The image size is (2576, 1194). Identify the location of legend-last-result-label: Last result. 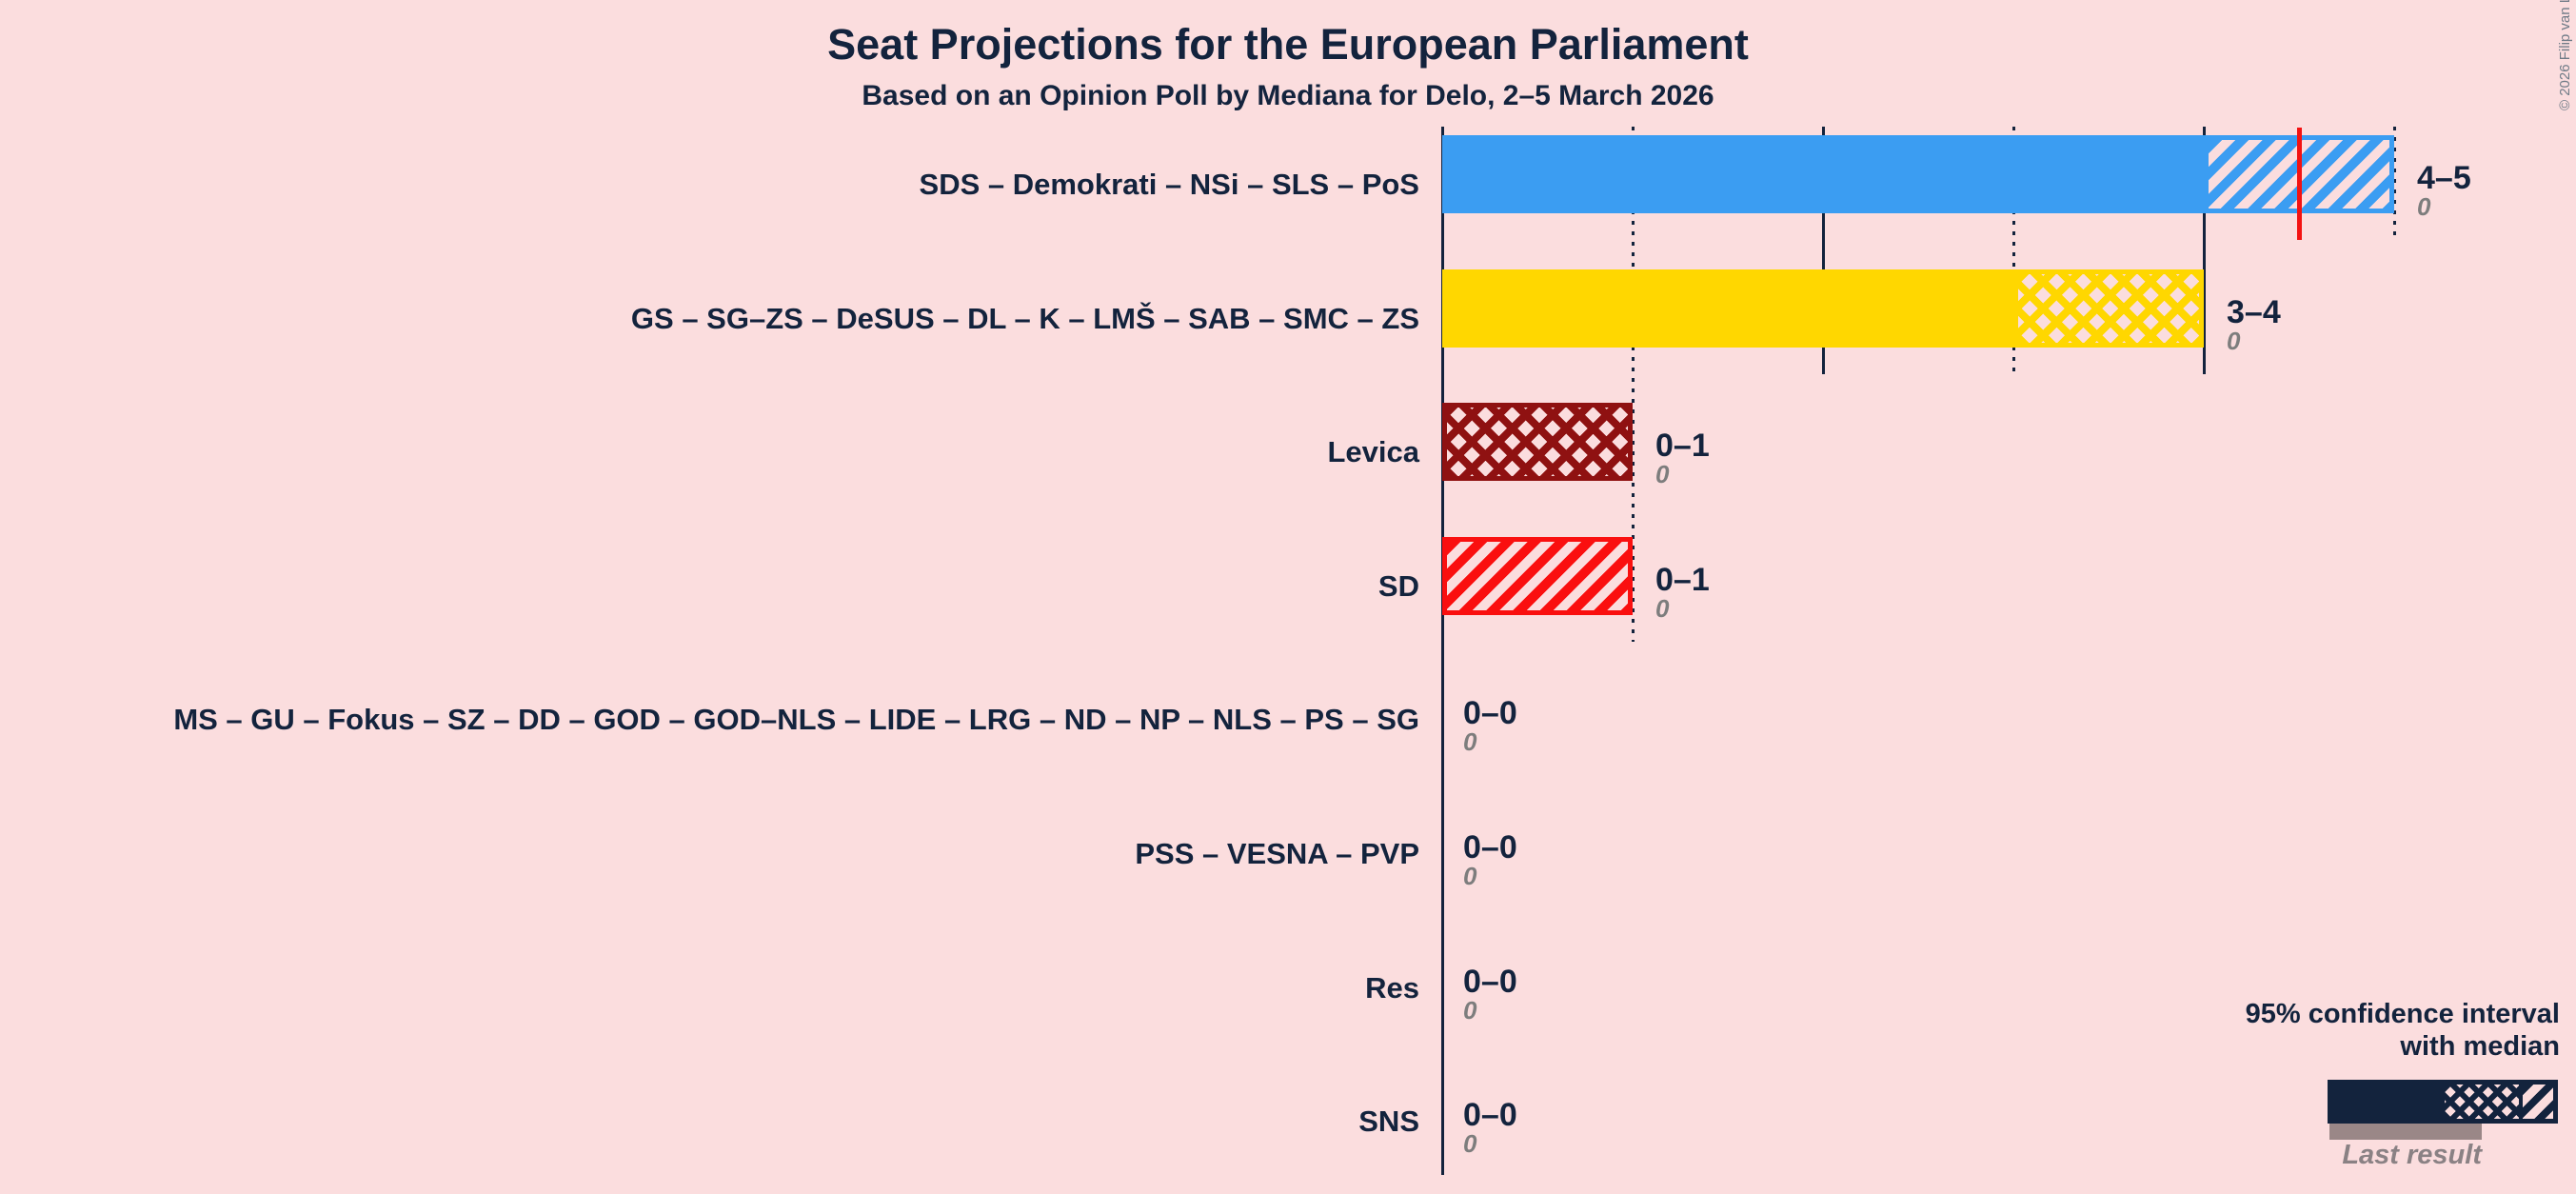
(2412, 1155).